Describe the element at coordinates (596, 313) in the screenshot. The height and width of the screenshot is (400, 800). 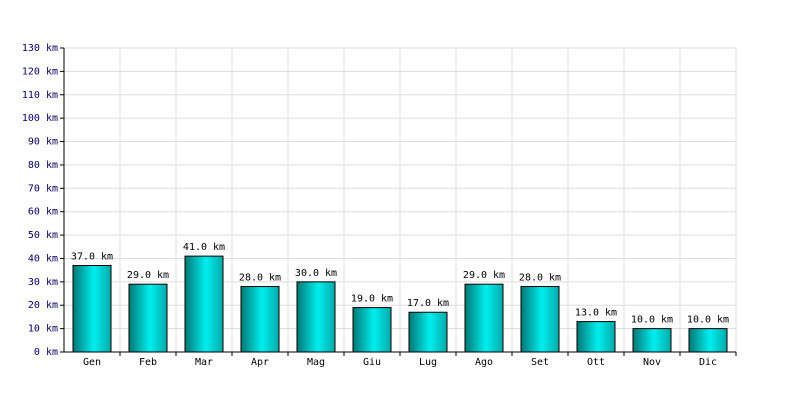
I see `value-label: 13.0 km` at that location.